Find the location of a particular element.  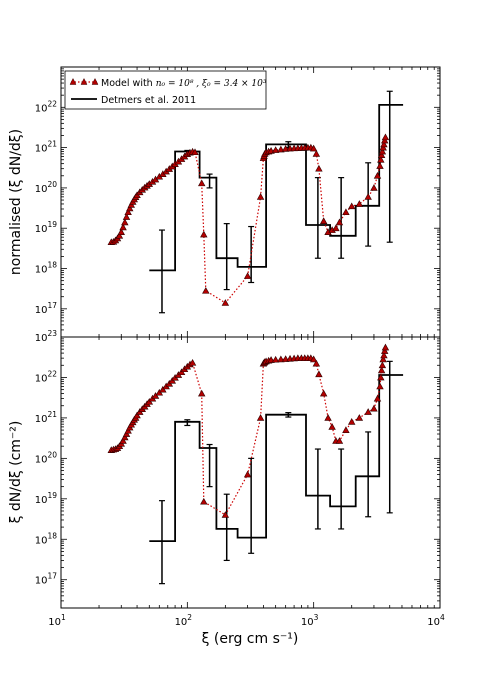

x-tick-label: 10² is located at coordinates (184, 620).